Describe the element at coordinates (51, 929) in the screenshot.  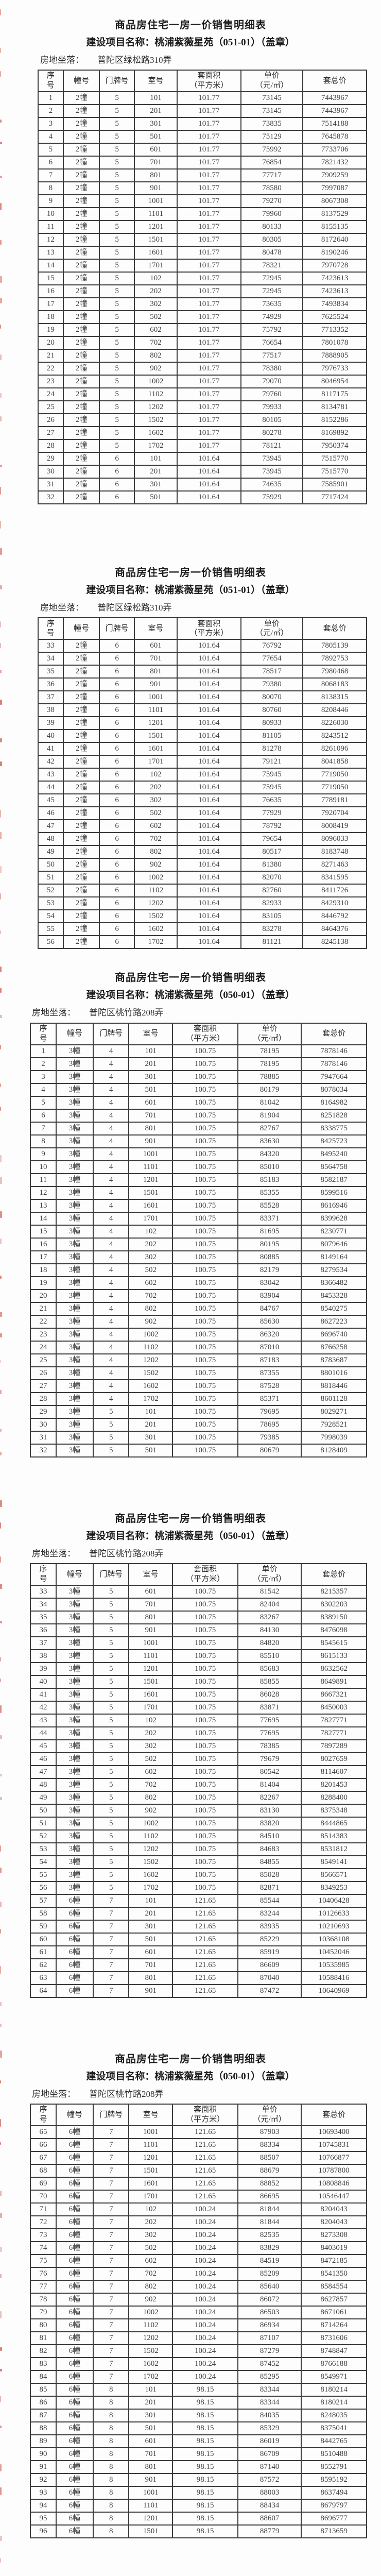
I see `cell-seq: 55` at that location.